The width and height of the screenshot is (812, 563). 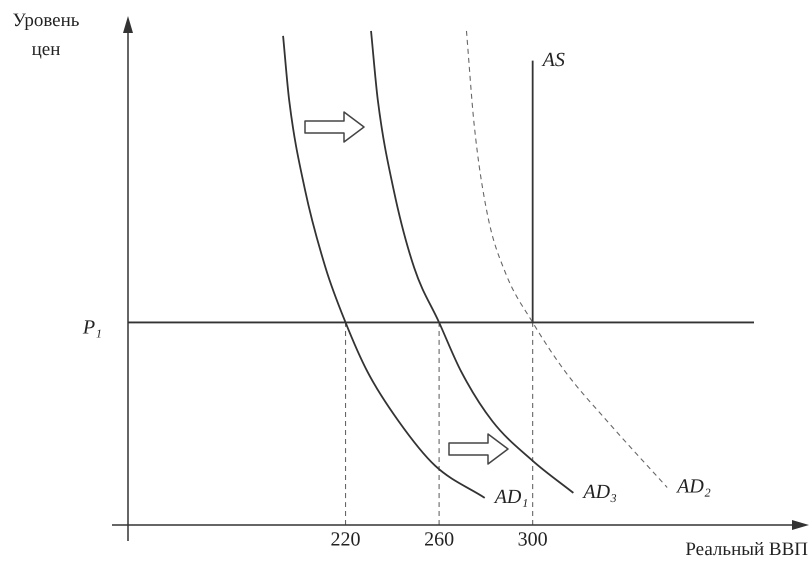 I want to click on y-axis-title: Уровень цен, so click(x=46, y=35).